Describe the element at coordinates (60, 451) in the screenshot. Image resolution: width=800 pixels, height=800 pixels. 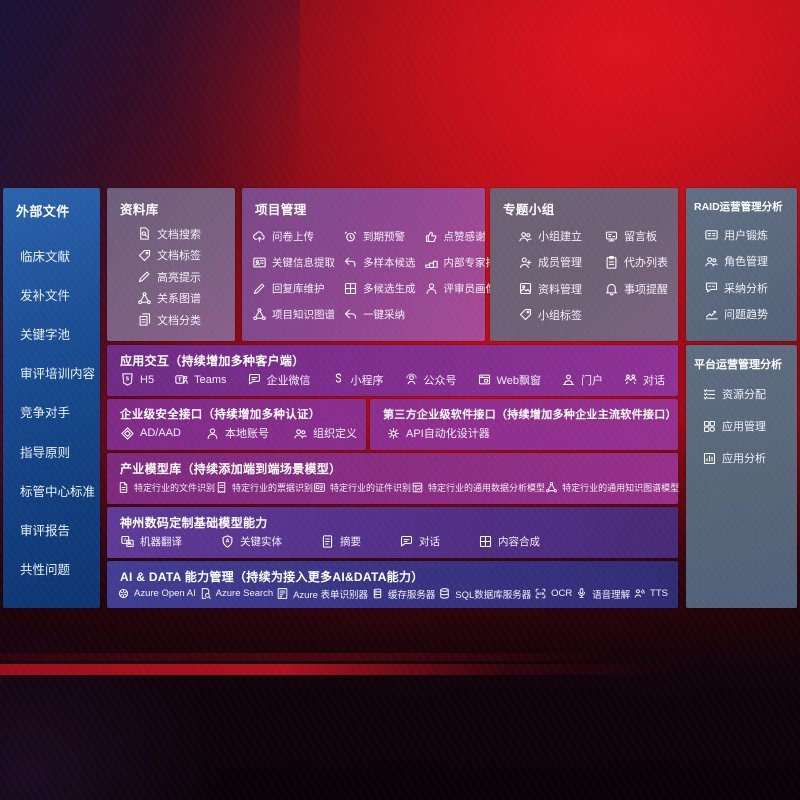
I see `sidebar-item: 指导原则` at that location.